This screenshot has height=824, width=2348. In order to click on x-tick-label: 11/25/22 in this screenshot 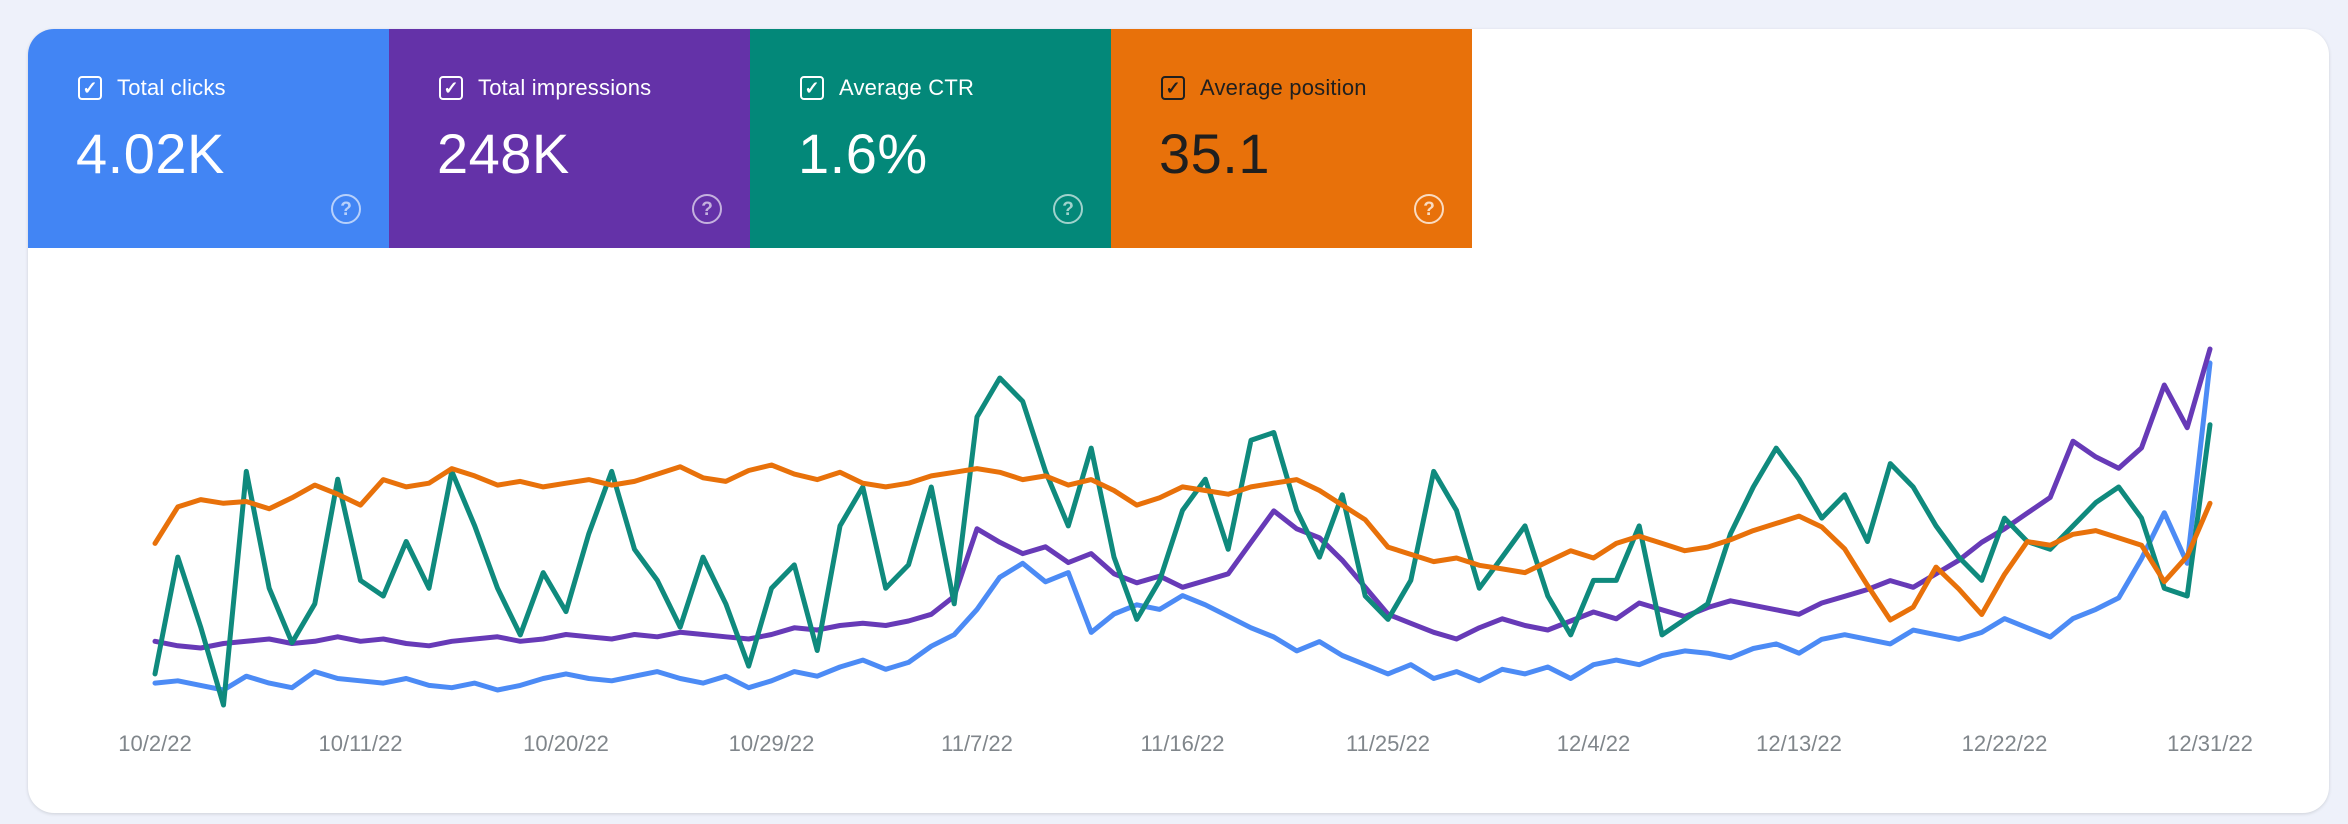, I will do `click(1387, 743)`.